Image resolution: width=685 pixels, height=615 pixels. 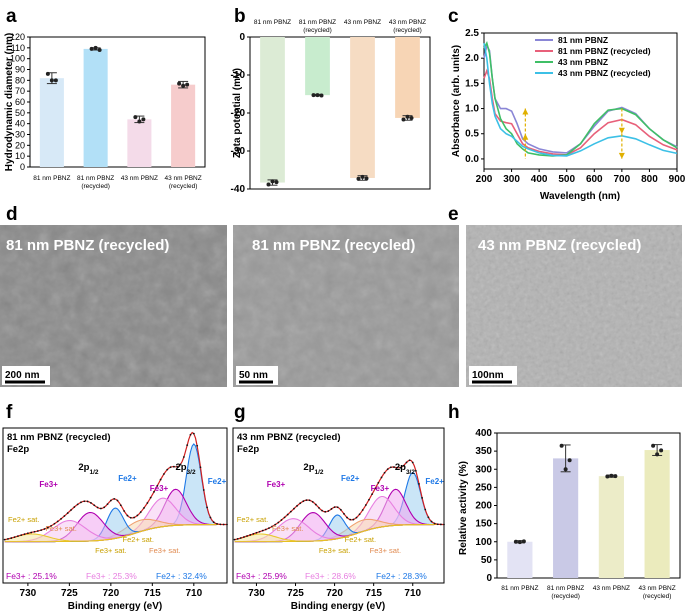 What do you see at coordinates (453, 16) in the screenshot?
I see `panel-label-c: c` at bounding box center [453, 16].